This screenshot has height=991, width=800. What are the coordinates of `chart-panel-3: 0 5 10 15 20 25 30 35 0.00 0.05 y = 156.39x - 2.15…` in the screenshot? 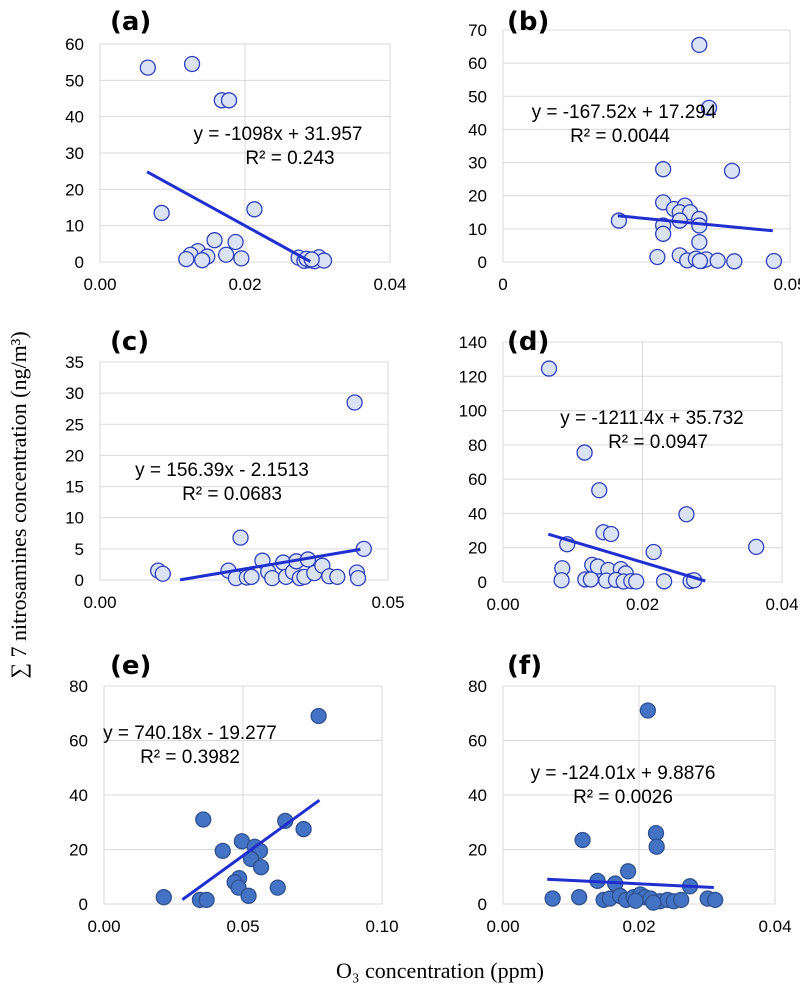 It's located at (234, 469).